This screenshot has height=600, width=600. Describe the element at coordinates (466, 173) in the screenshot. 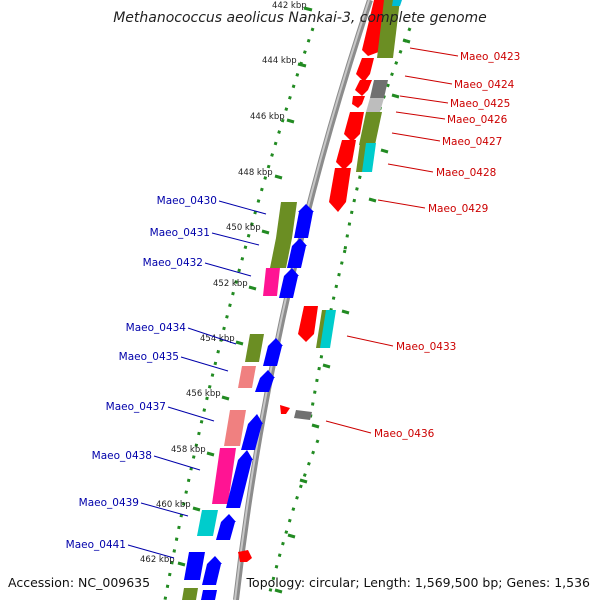

I see `label-maeo-0428: Maeo_0428` at that location.